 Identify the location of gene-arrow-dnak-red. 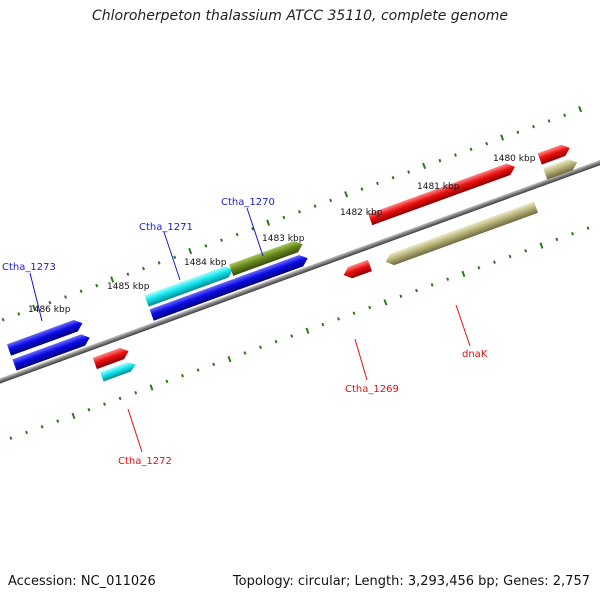
(441, 194).